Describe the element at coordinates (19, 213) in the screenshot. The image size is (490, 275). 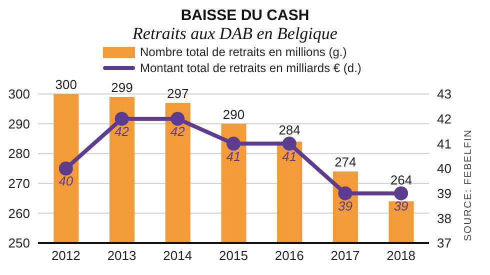
I see `y-tick-label: 260` at that location.